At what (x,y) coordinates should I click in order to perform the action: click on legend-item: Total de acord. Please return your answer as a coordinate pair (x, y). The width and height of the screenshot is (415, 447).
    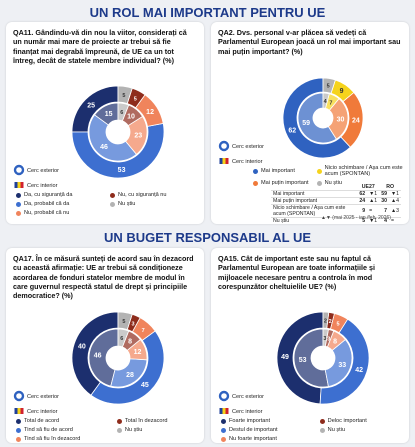
    Looking at the image, I should click on (62, 421).